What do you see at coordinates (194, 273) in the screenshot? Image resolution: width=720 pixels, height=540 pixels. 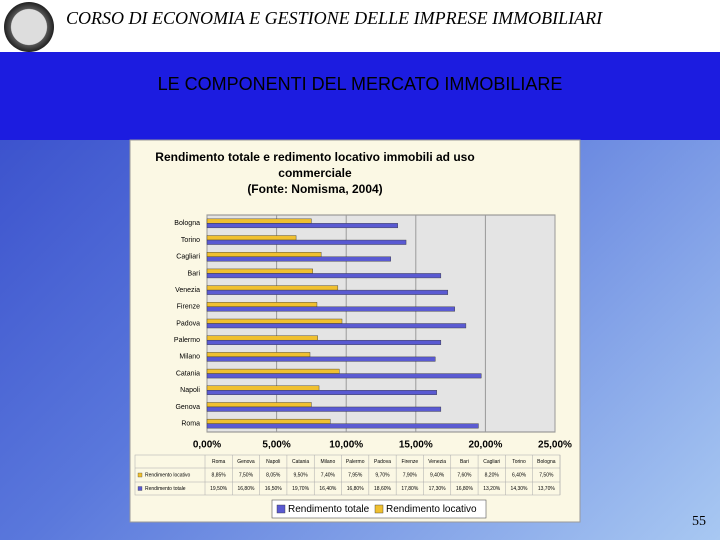 I see `y-tick-label: Bari` at bounding box center [194, 273].